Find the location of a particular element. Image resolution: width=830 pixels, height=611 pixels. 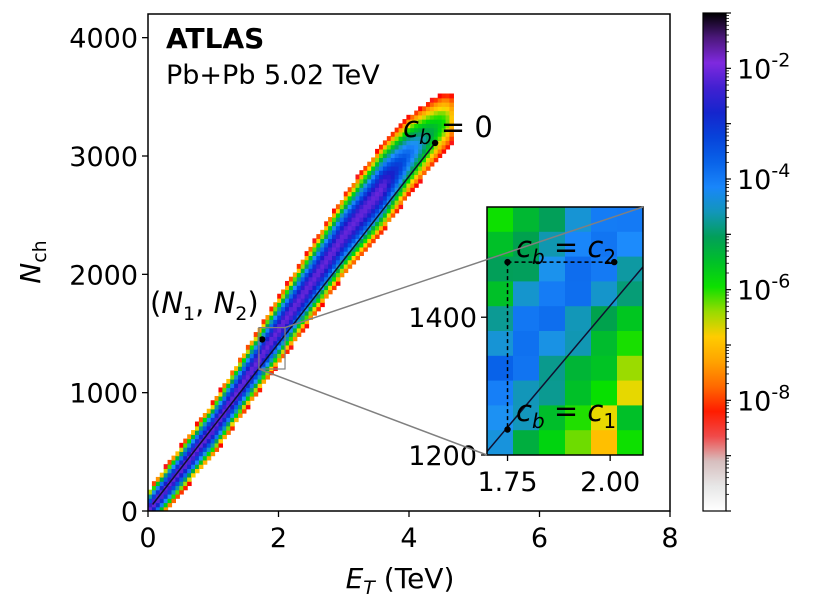

colorbar-tick-label: 10⁻⁶ is located at coordinates (763, 289).